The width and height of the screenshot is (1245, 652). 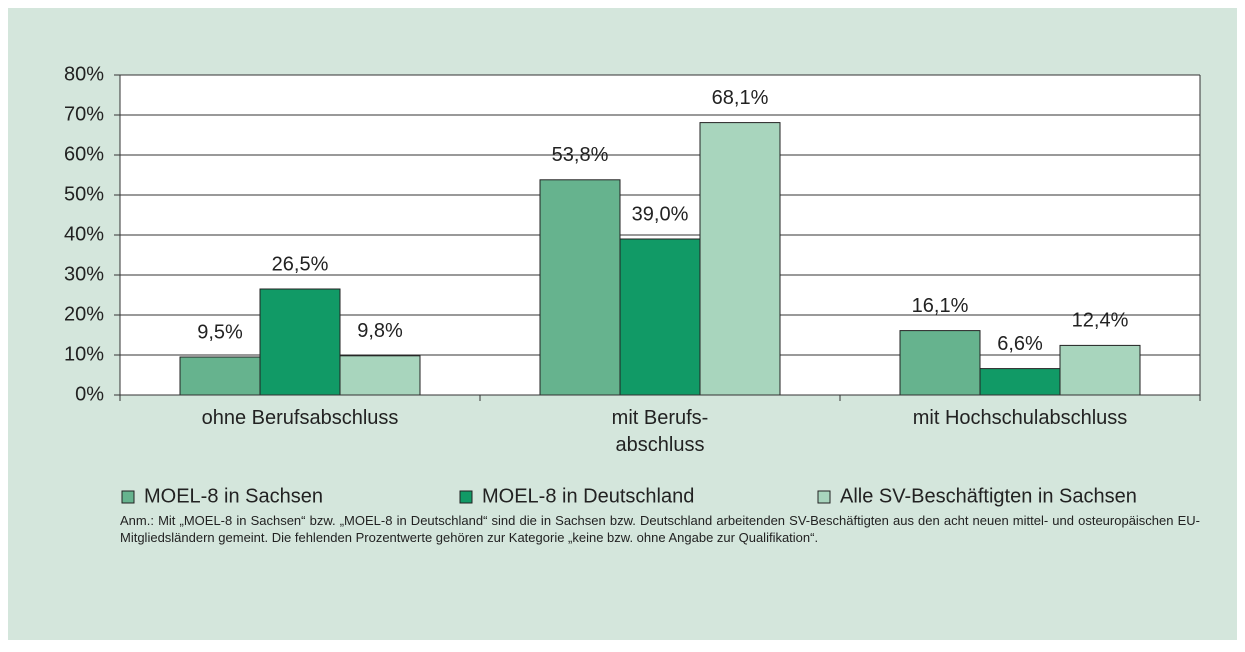 I want to click on data-label: 12,4%, so click(x=1100, y=321).